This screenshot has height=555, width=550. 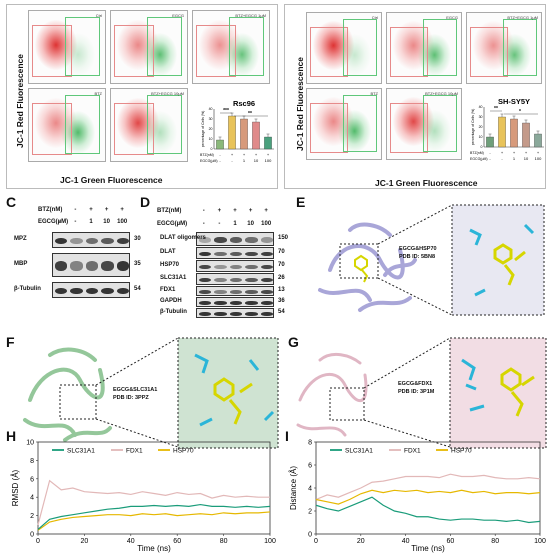 I want to click on d-btz-lane-2: +, so click(x=219, y=211).